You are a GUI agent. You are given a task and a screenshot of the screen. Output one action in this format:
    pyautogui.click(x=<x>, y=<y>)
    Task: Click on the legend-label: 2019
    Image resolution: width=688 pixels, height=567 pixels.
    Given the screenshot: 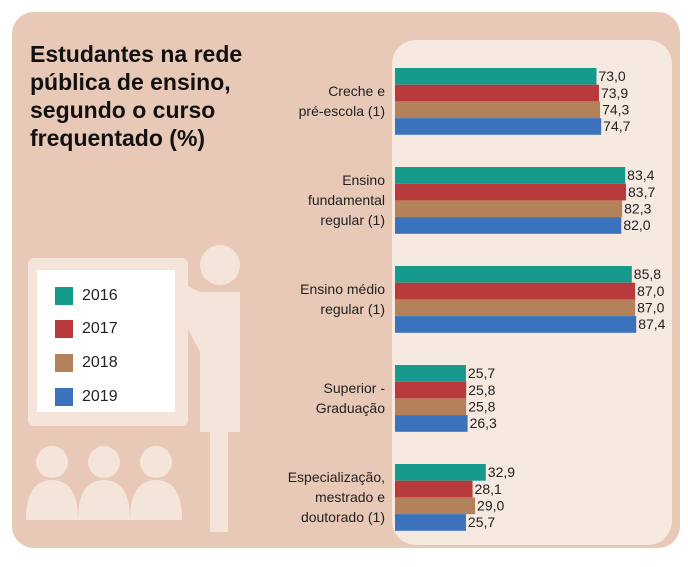 What is the action you would take?
    pyautogui.click(x=100, y=396)
    